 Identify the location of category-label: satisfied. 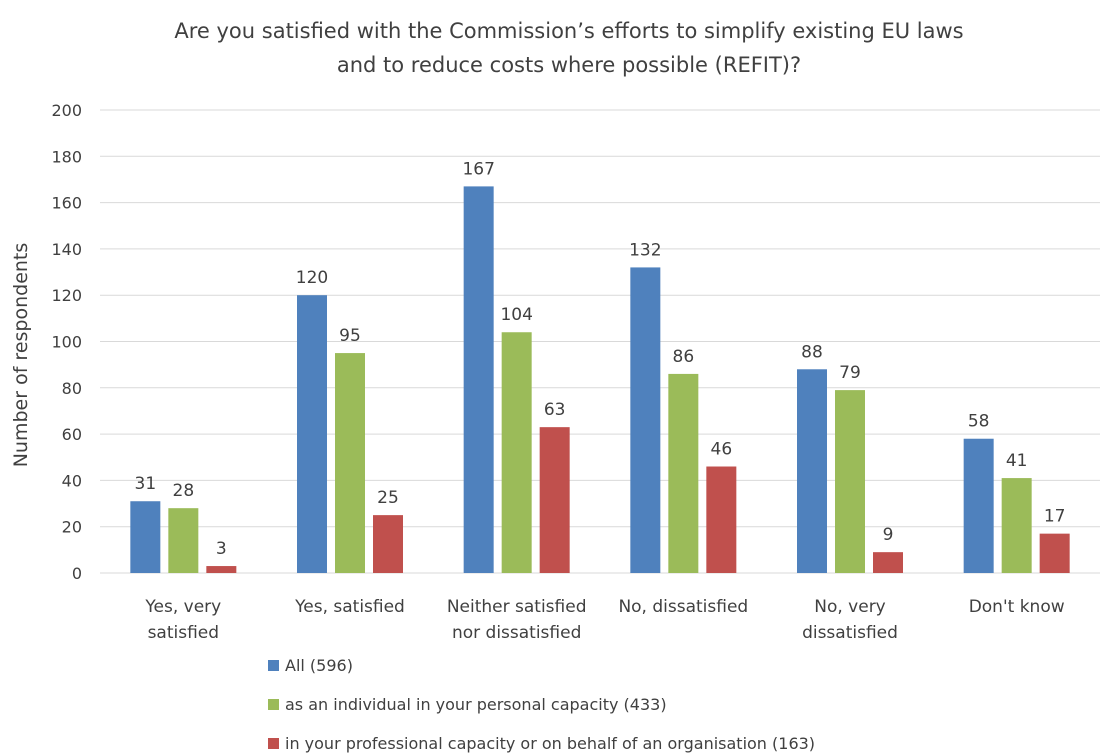
(183, 633).